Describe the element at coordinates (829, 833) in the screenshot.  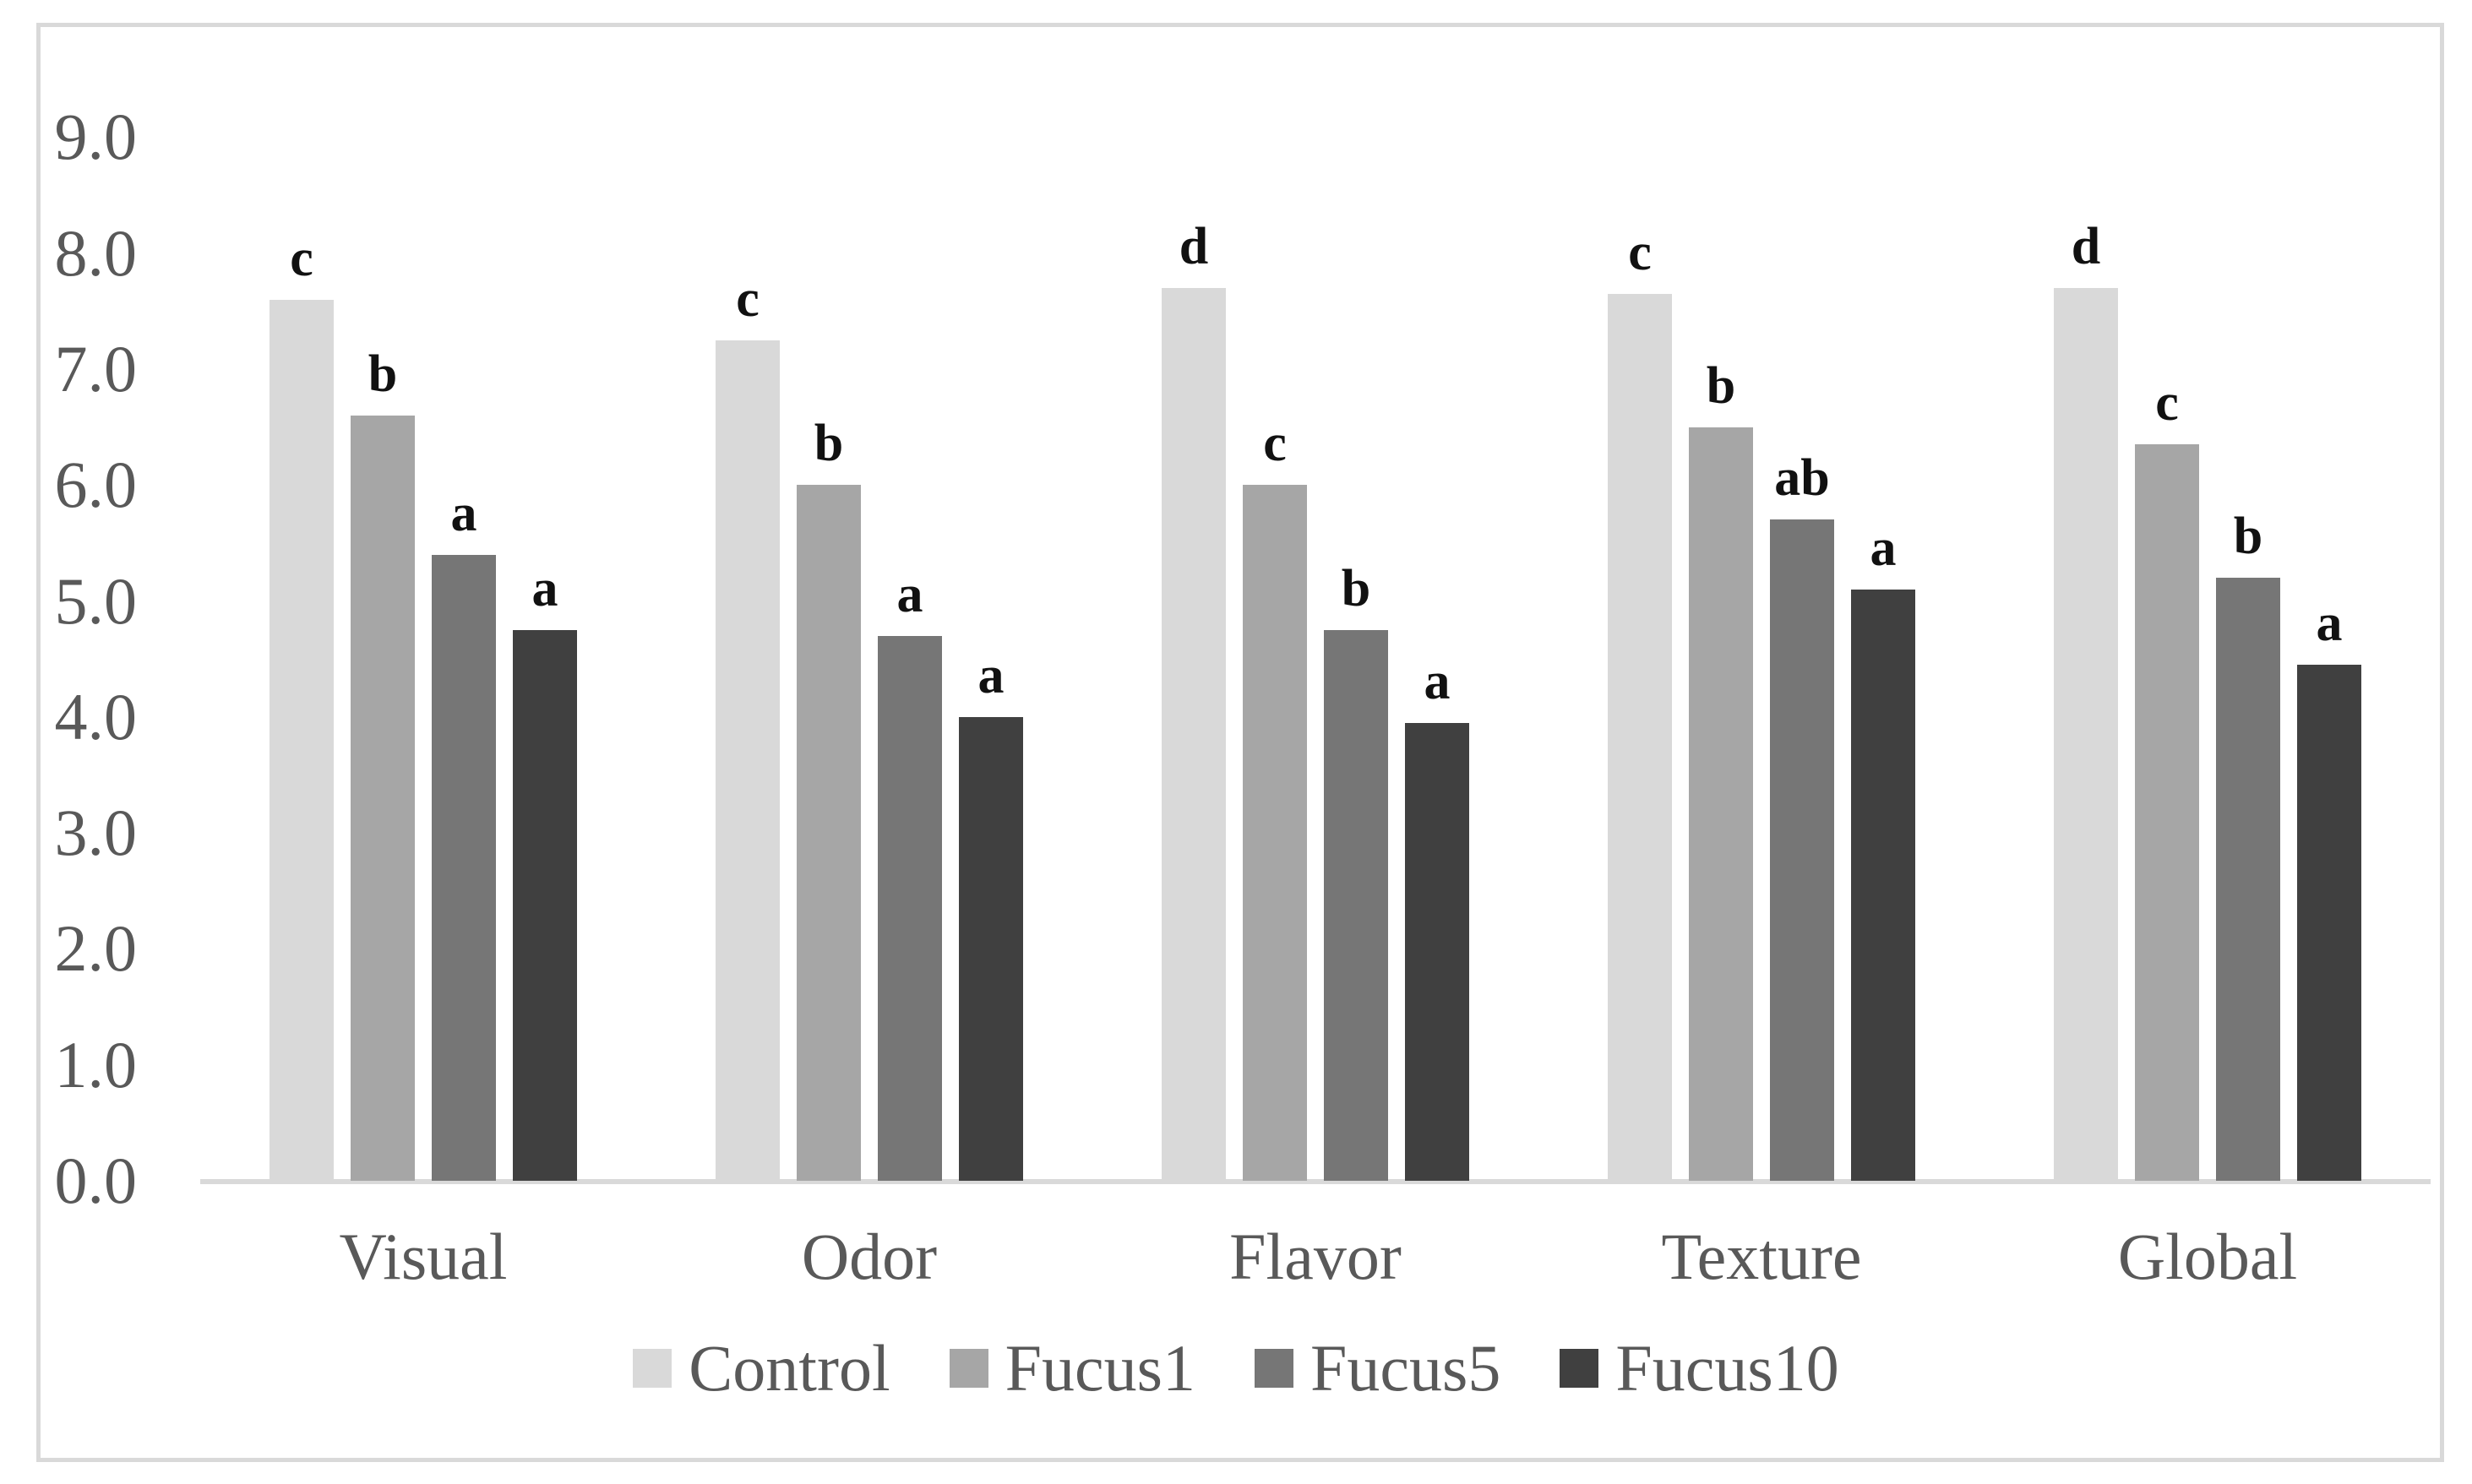
I see `bar-fucus1-odor` at that location.